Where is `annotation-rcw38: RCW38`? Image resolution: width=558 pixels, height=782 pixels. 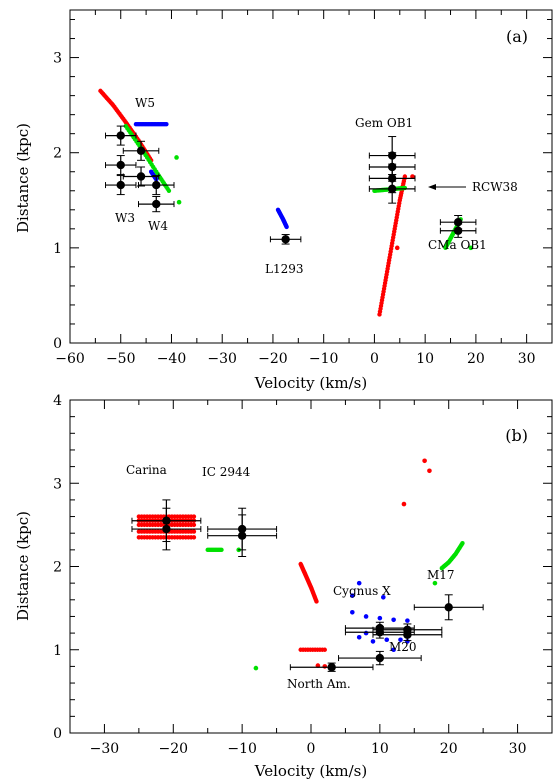
annotation-rcw38: RCW38 is located at coordinates (495, 187).